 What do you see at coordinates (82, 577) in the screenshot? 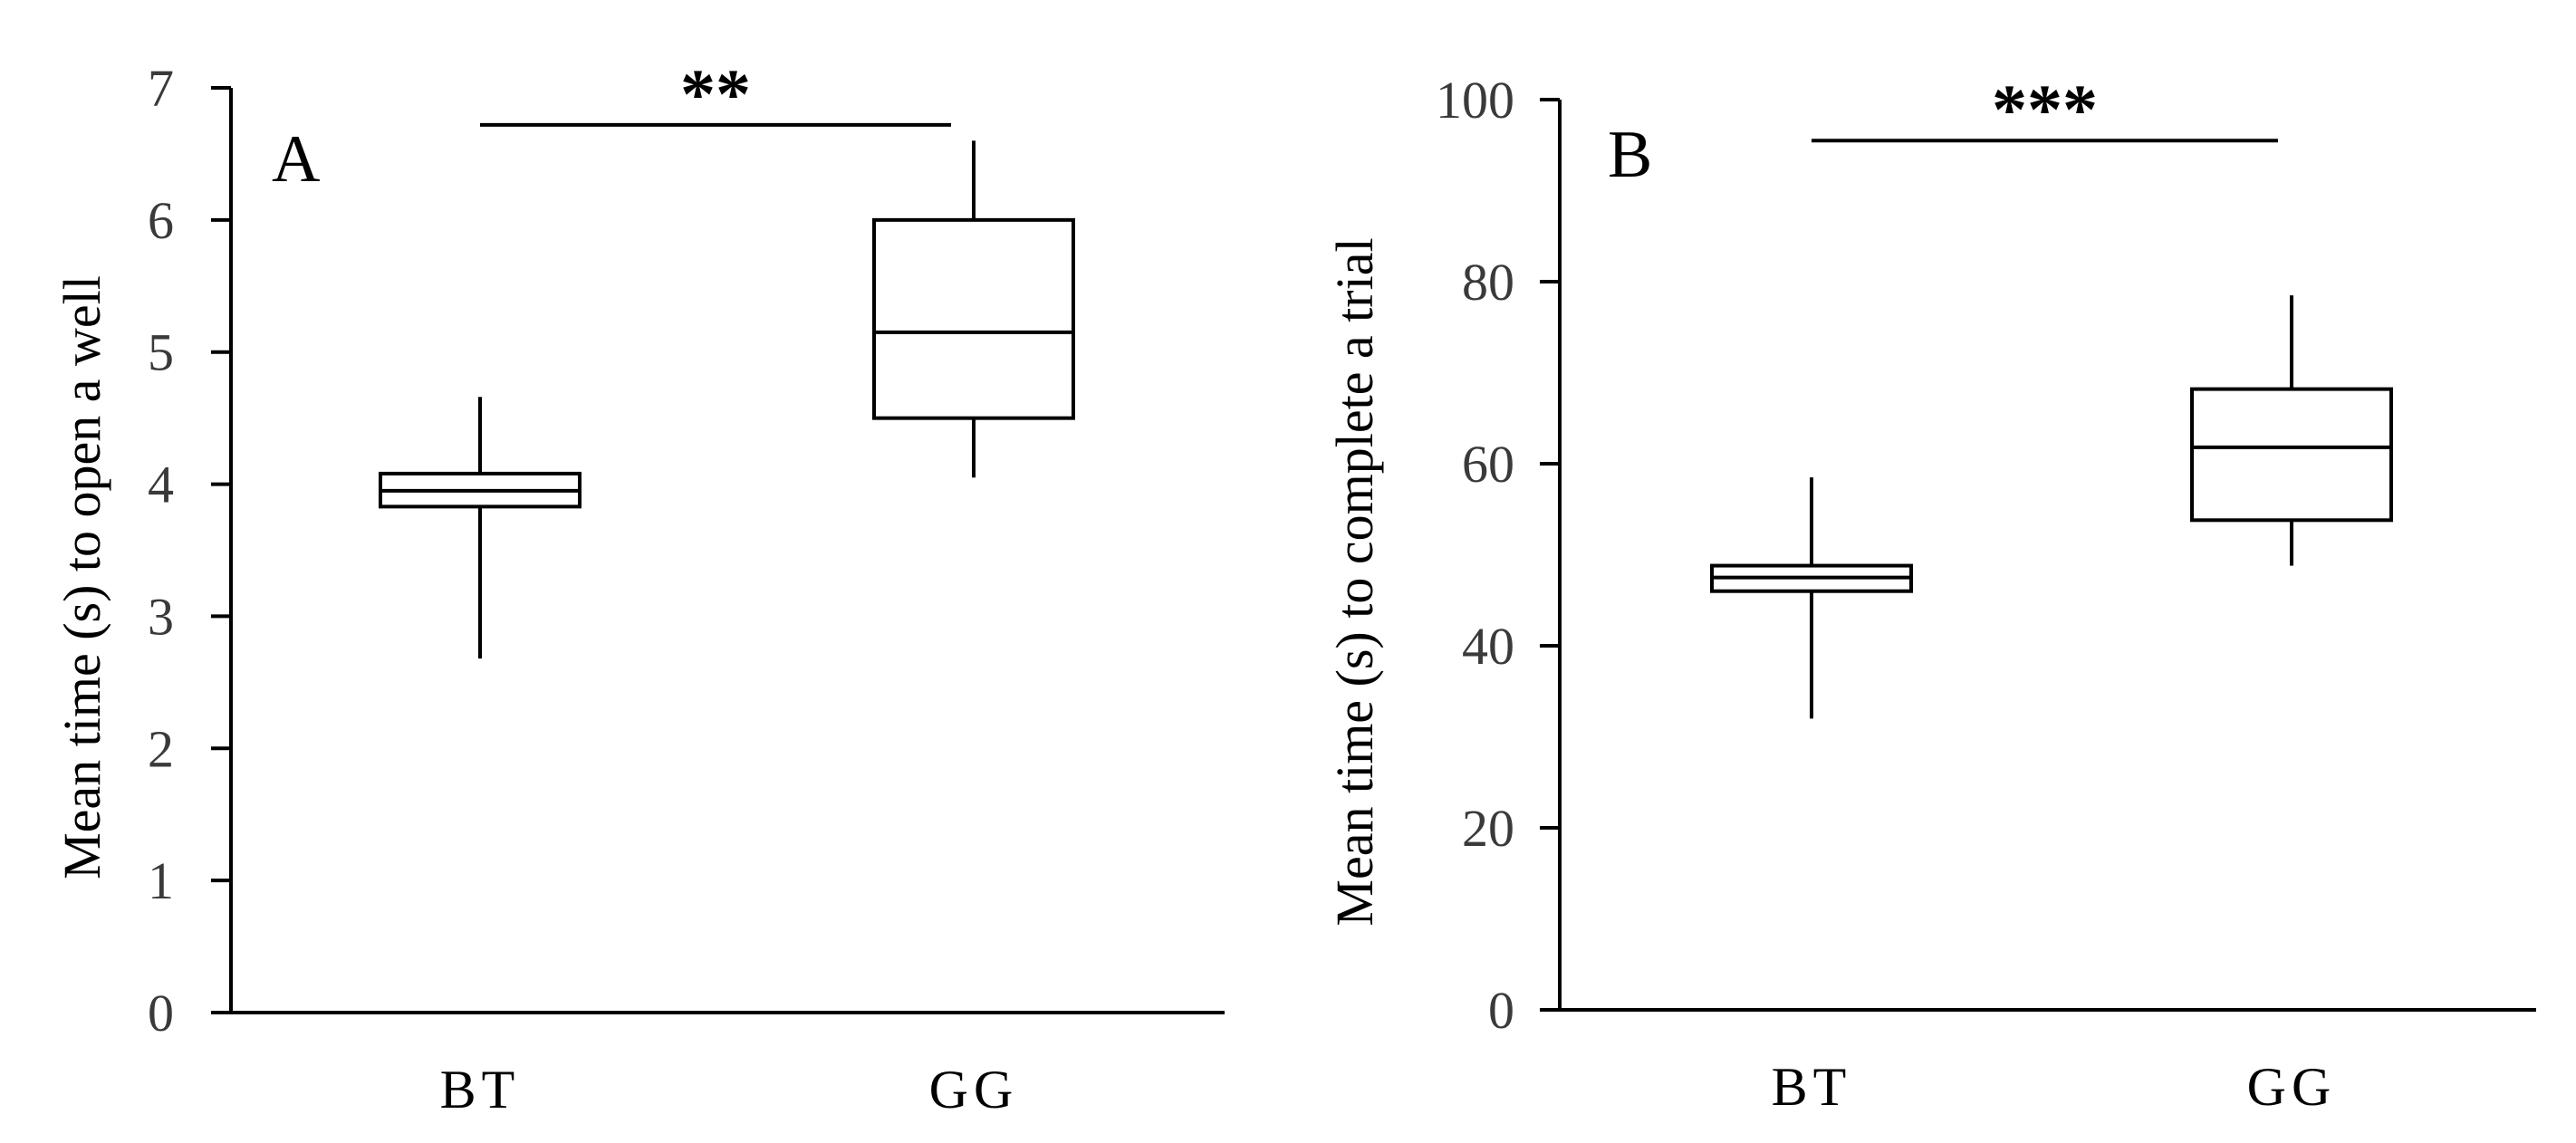
I see `y-axis-title: Mean time (s) to open a well` at bounding box center [82, 577].